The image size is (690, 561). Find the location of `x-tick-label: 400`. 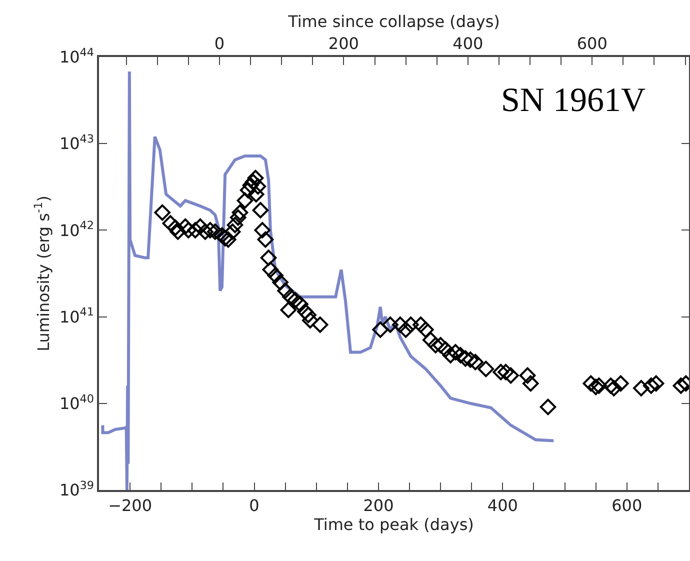

x-tick-label: 400 is located at coordinates (502, 505).